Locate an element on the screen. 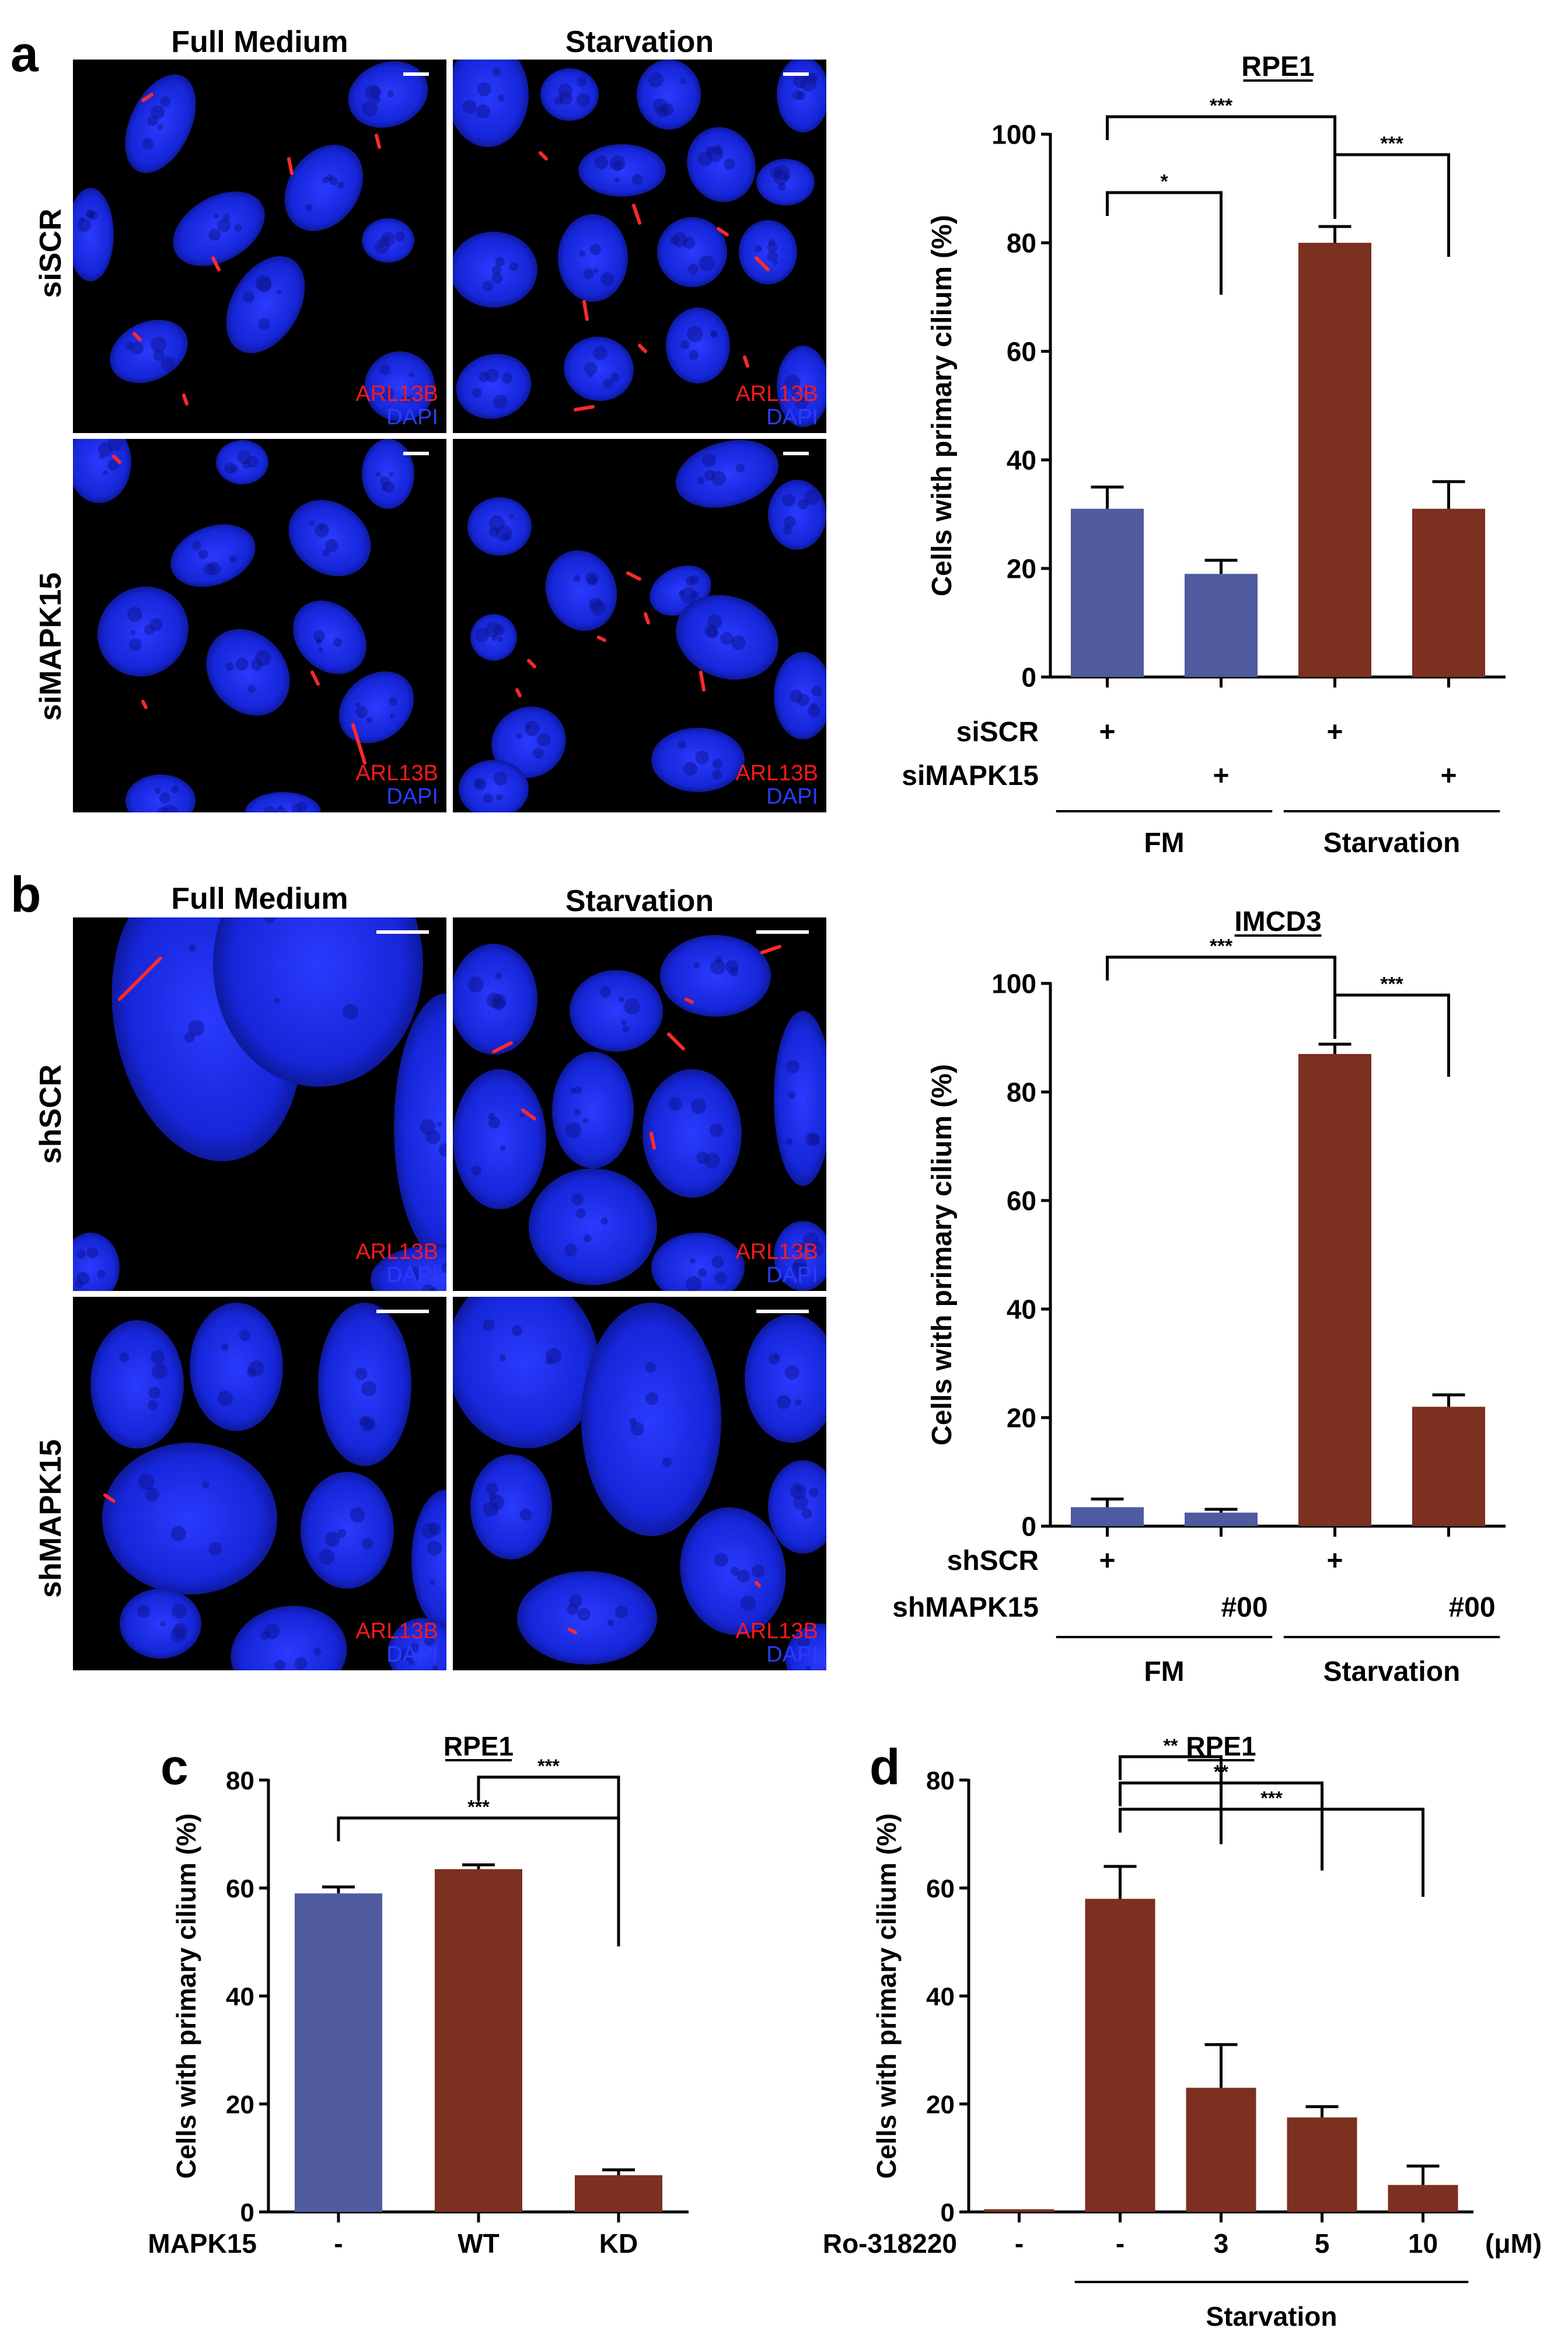 The image size is (1568, 2352). panel-letter-a: a is located at coordinates (25, 54).